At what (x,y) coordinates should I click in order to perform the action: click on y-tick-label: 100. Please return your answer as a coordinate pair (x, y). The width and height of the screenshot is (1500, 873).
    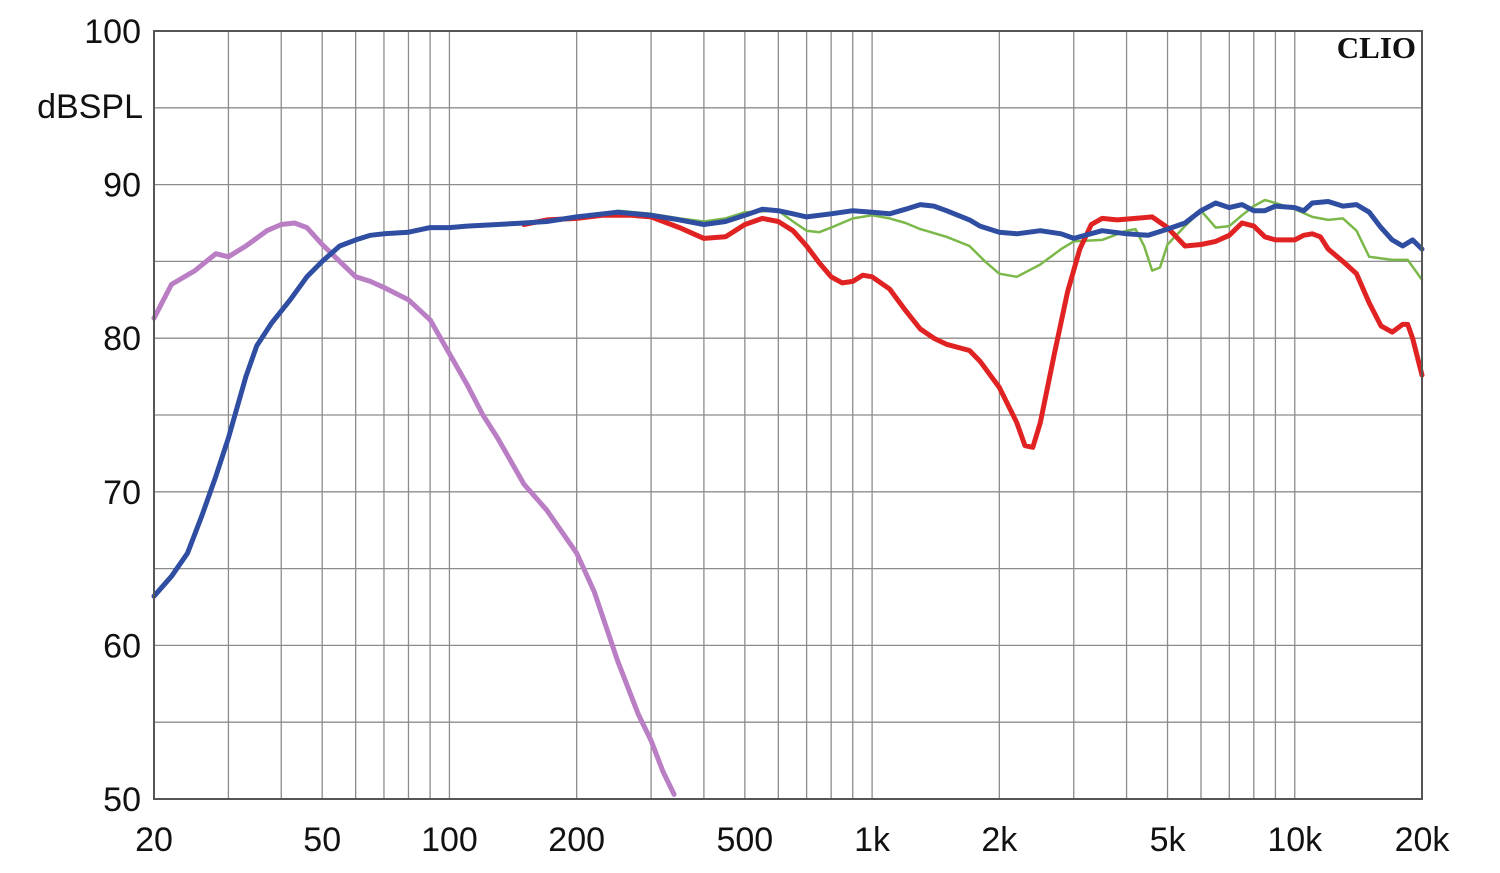
    Looking at the image, I should click on (112, 32).